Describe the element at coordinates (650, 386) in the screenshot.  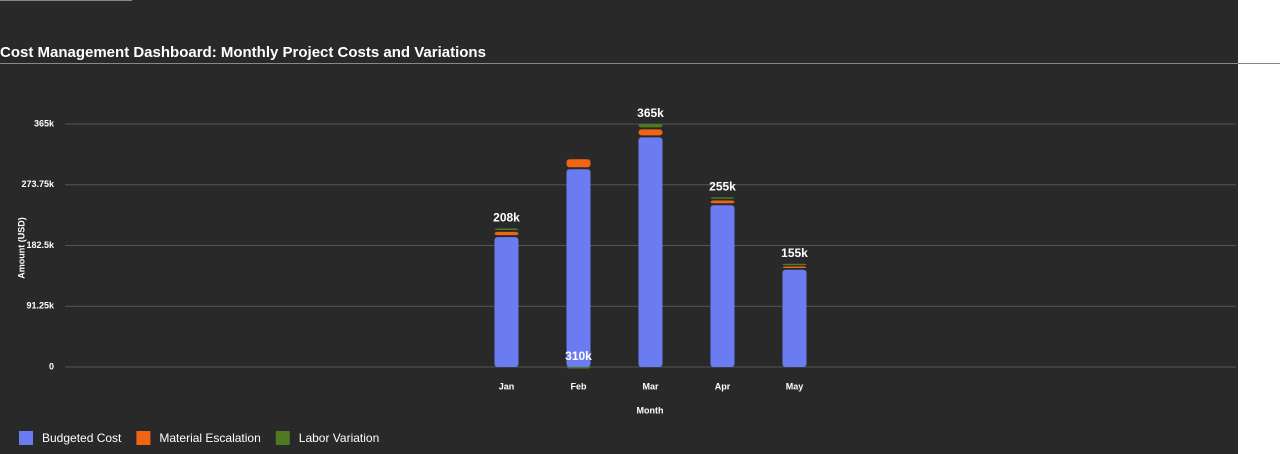
I see `x-tick-label: Mar` at that location.